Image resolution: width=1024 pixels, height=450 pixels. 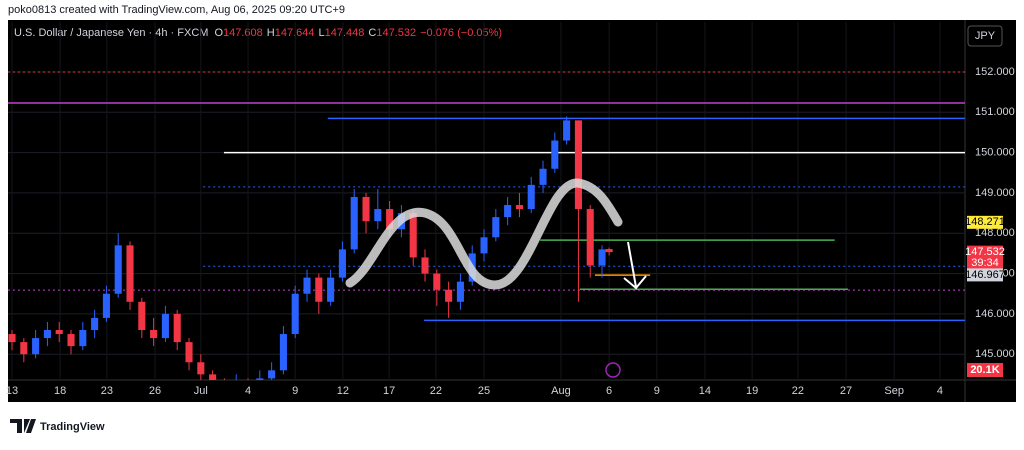 I want to click on volume-badge-label: 20.1K, so click(x=984, y=370).